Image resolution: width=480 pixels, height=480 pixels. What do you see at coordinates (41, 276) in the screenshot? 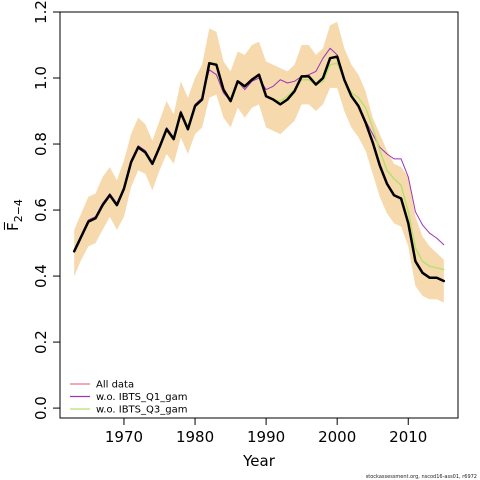
I see `y-tick-label: 0.4` at bounding box center [41, 276].